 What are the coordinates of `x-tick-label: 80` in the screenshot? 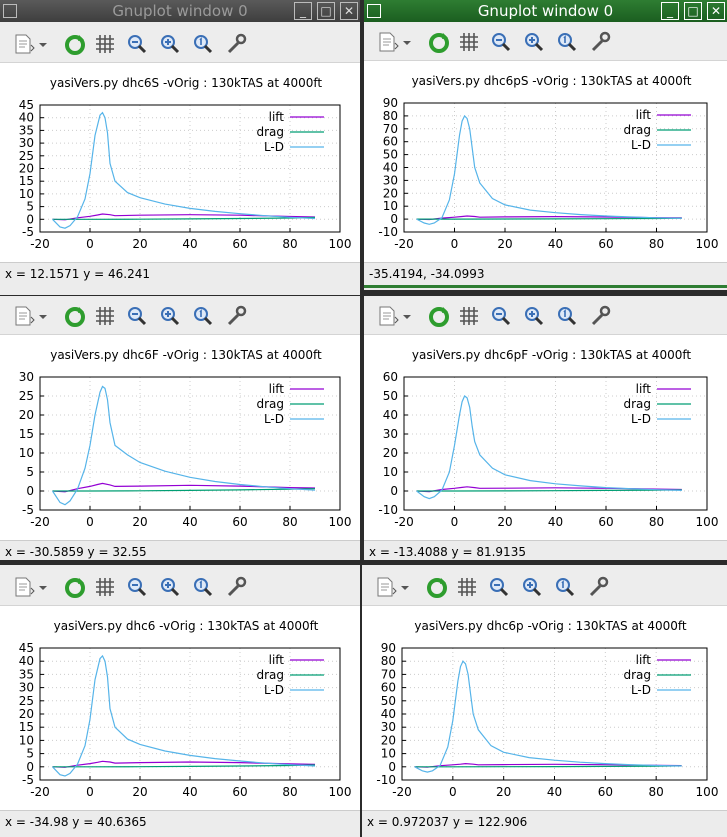 It's located at (656, 244).